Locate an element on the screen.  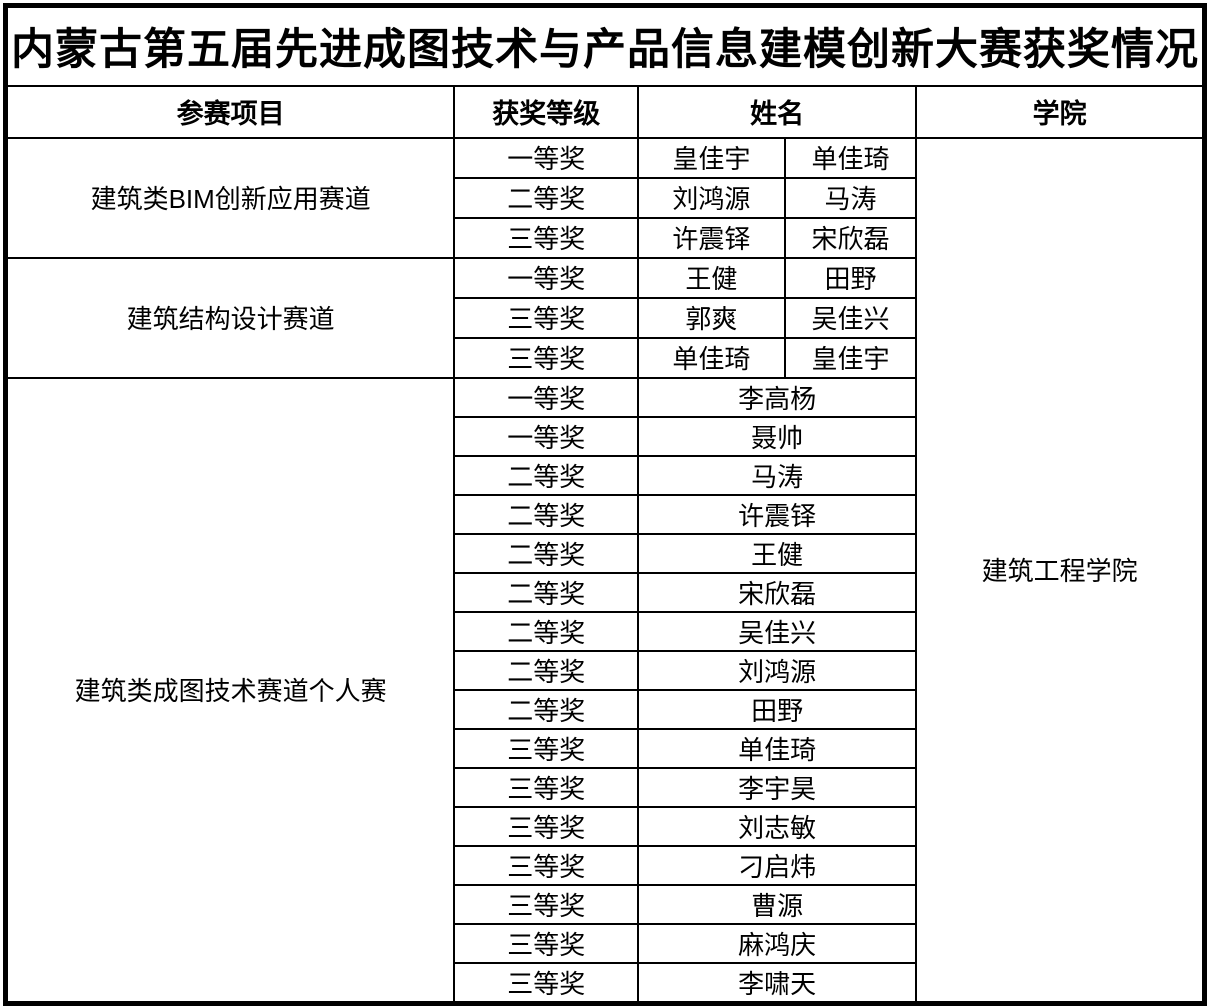
page-title: 内蒙古第五届先进成图技术与产品信息建模创新大赛获奖情况 is located at coordinates (605, 45).